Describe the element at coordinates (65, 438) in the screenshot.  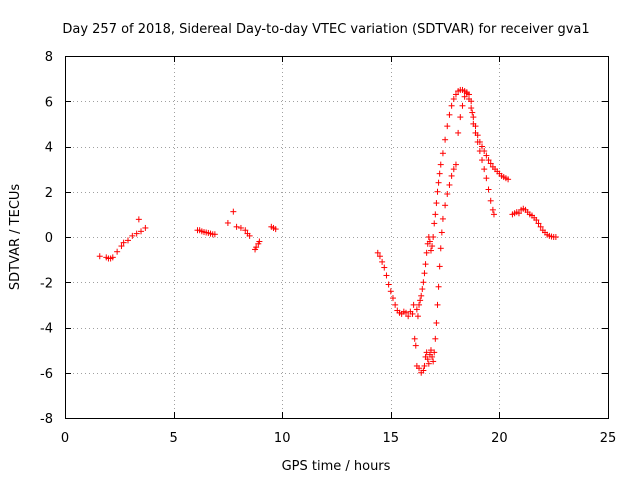
I see `x-tick-label: 0` at that location.